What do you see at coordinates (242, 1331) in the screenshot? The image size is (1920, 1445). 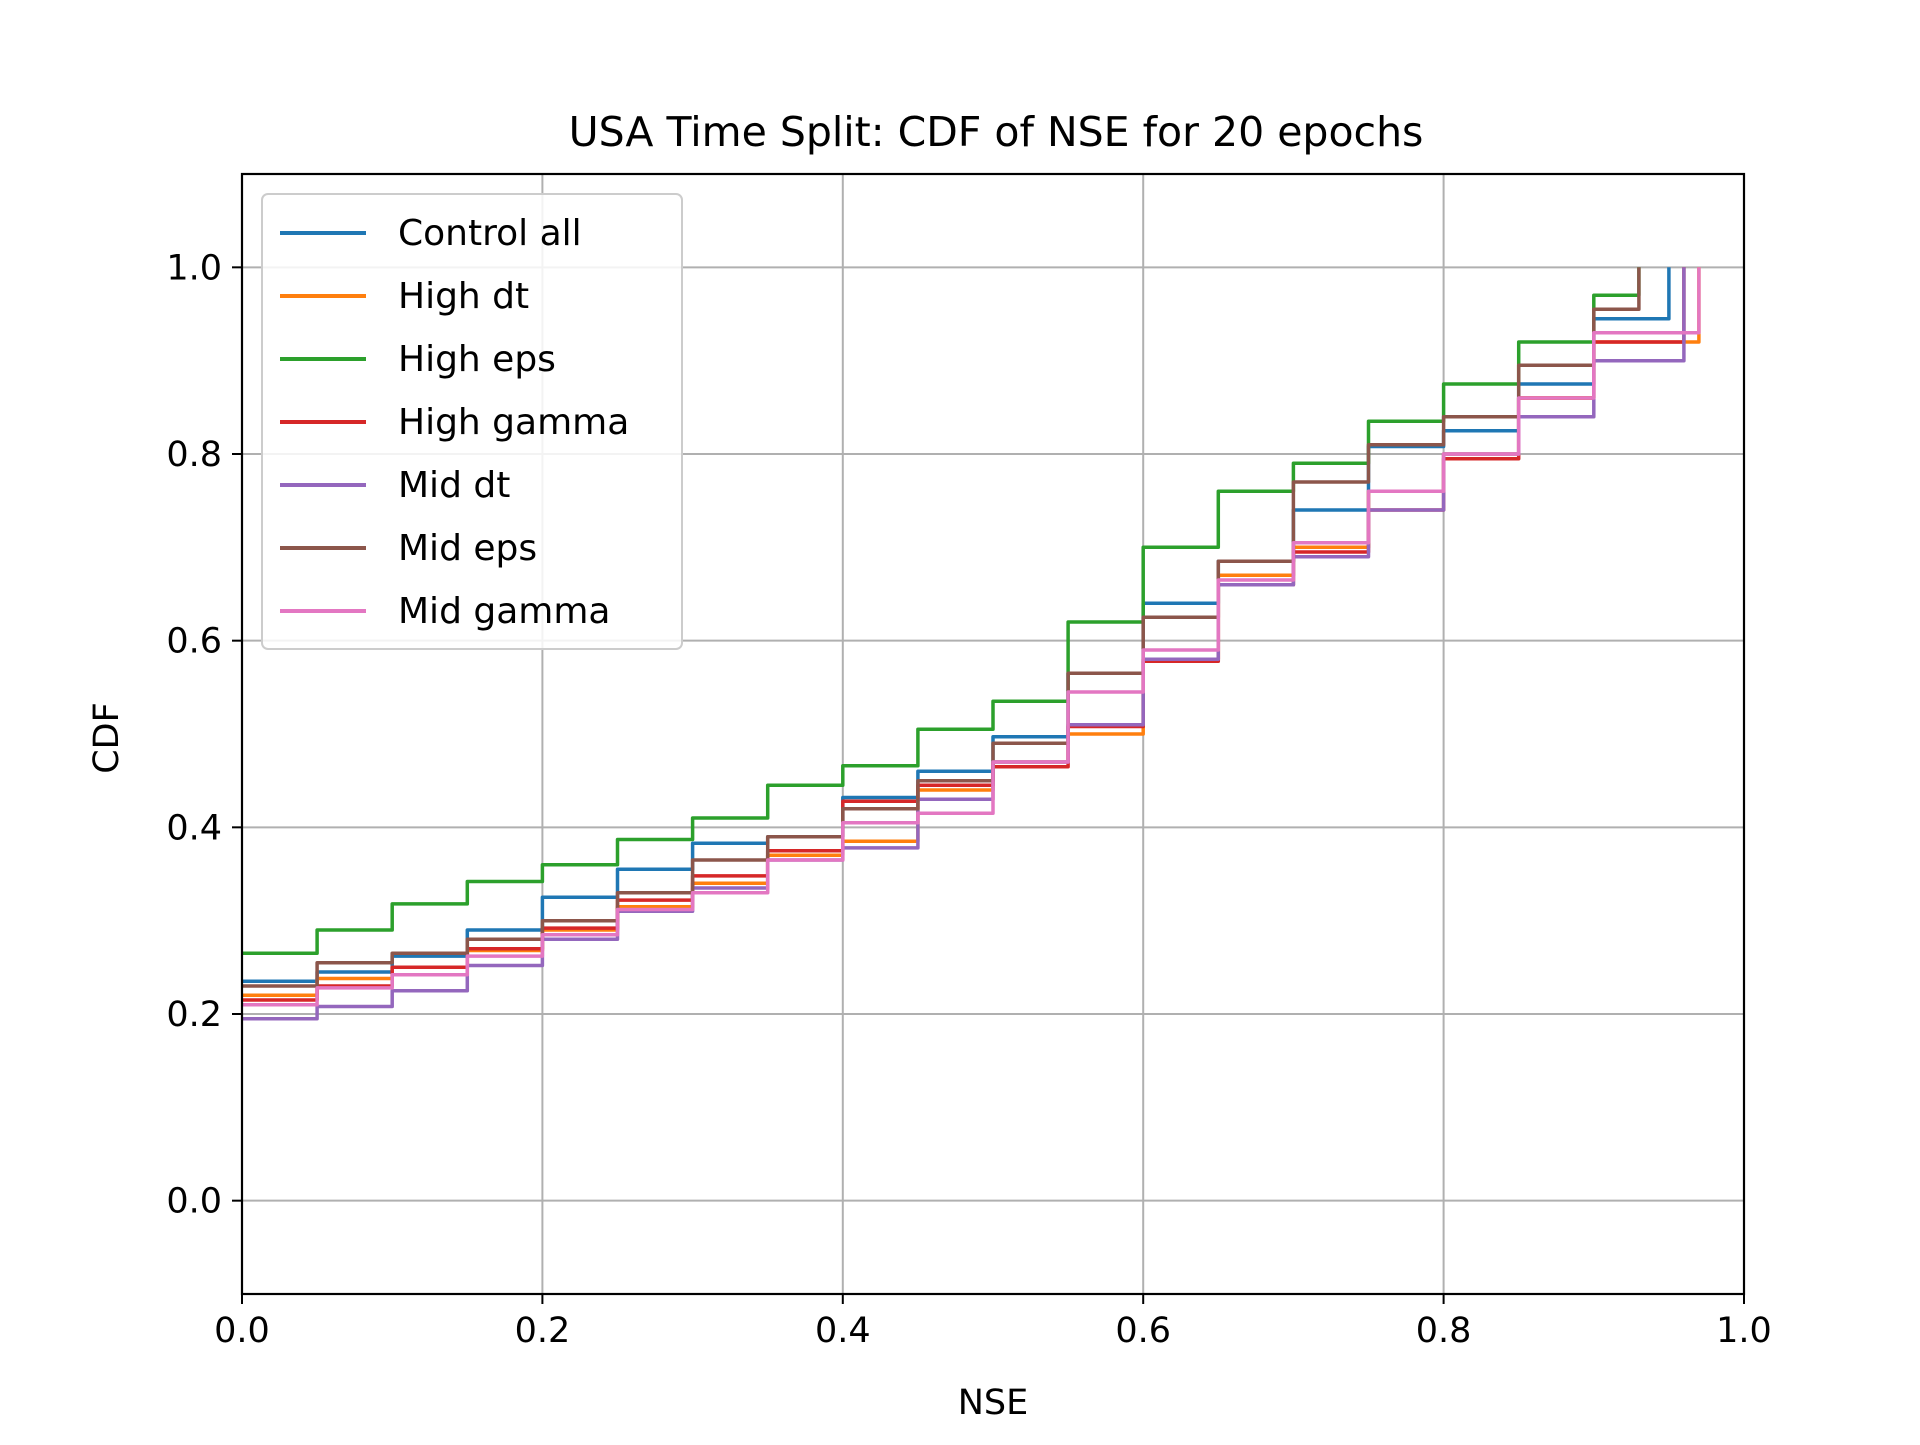 I see `x-tick-label: 0.0` at bounding box center [242, 1331].